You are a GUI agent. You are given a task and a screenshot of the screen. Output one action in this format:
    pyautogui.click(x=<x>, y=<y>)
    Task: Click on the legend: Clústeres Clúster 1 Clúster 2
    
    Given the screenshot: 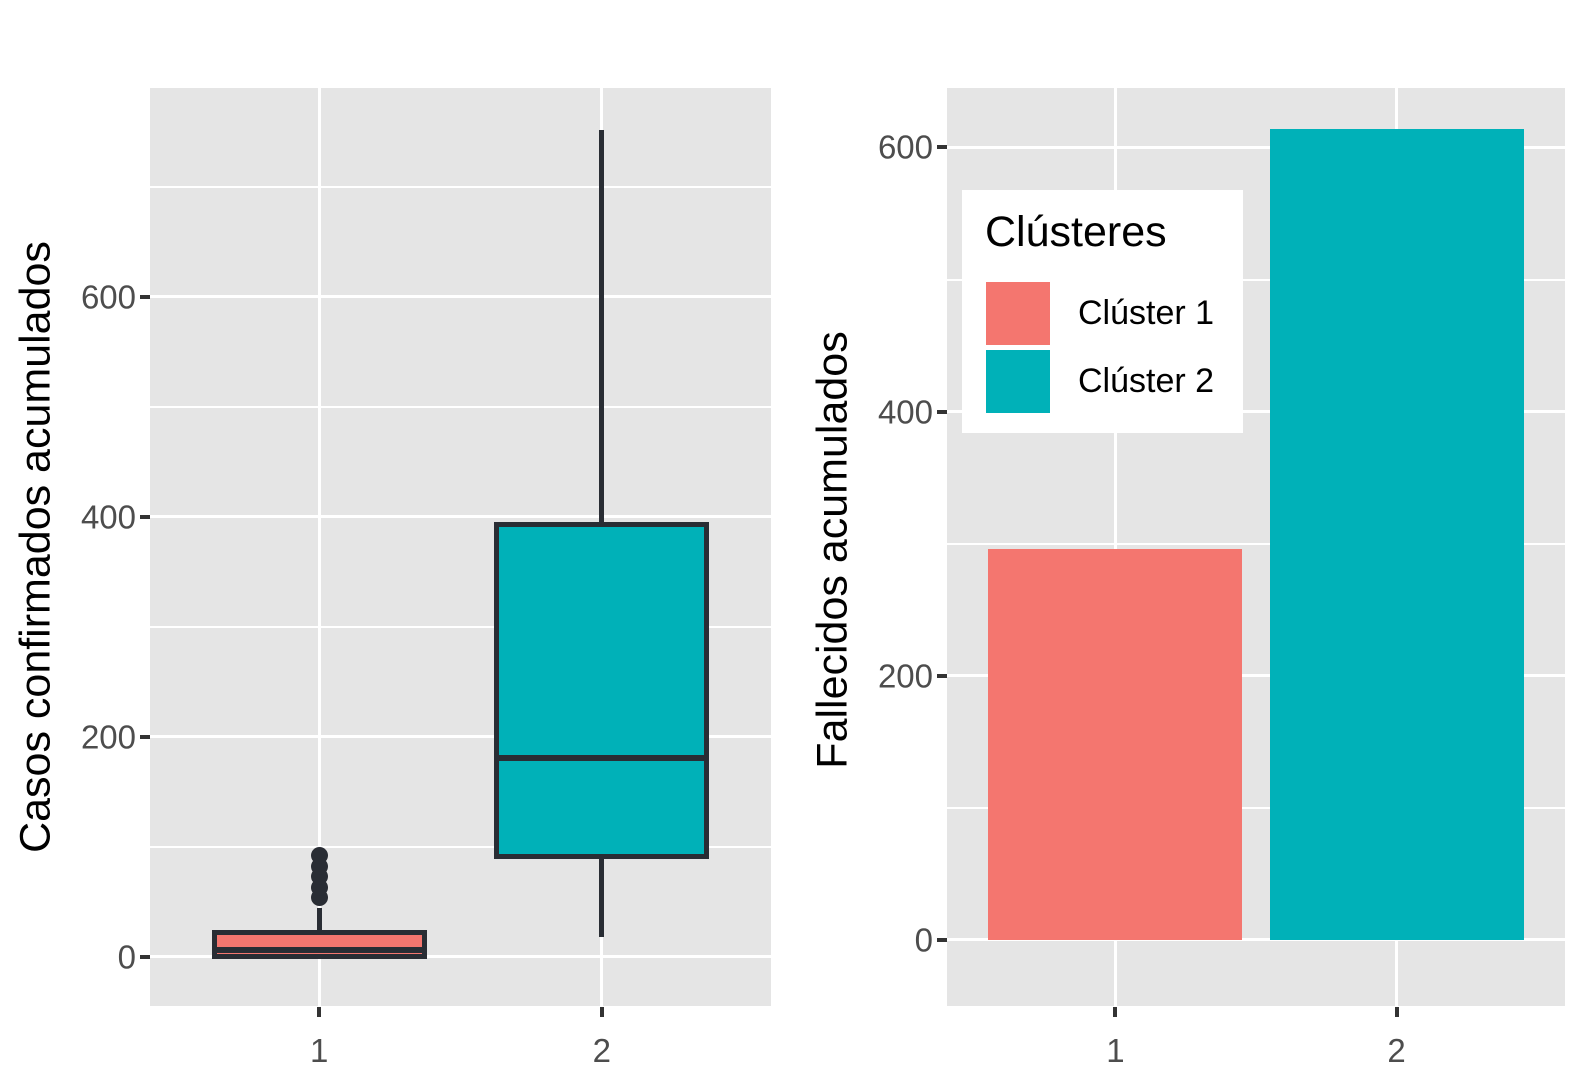 What is the action you would take?
    pyautogui.click(x=1102, y=311)
    